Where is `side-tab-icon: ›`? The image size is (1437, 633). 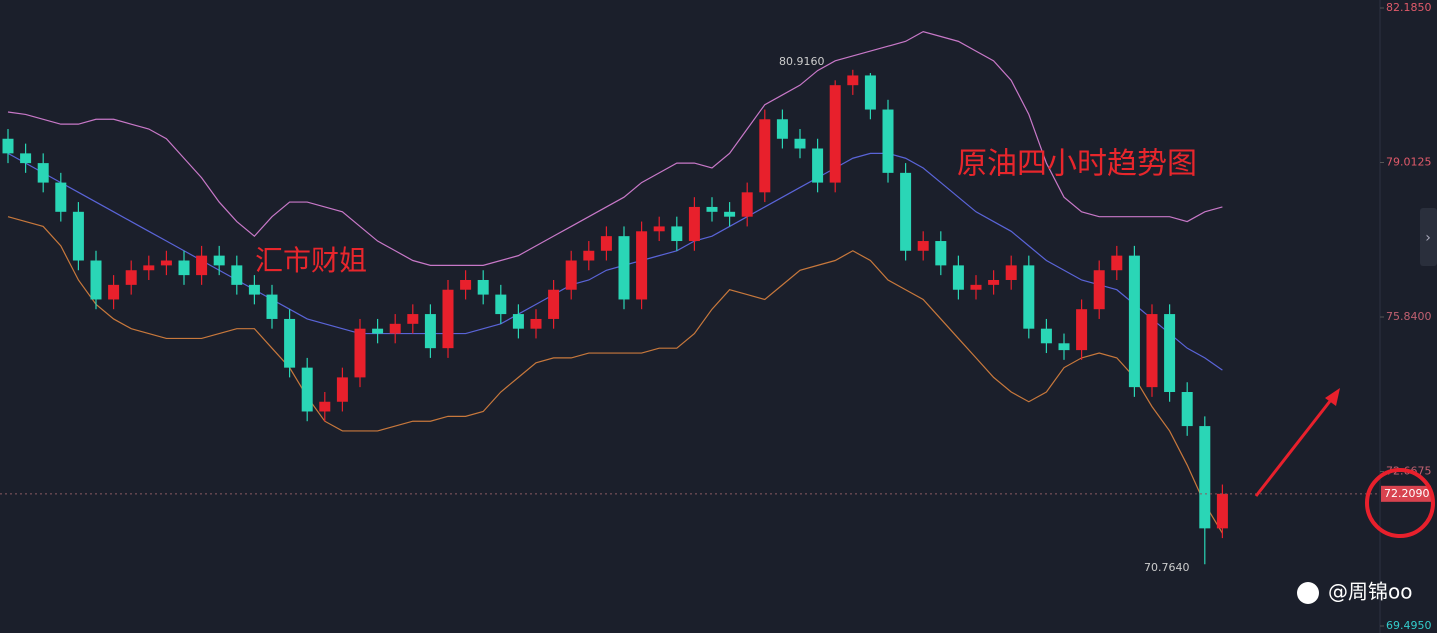
side-tab-icon: › is located at coordinates (1428, 238).